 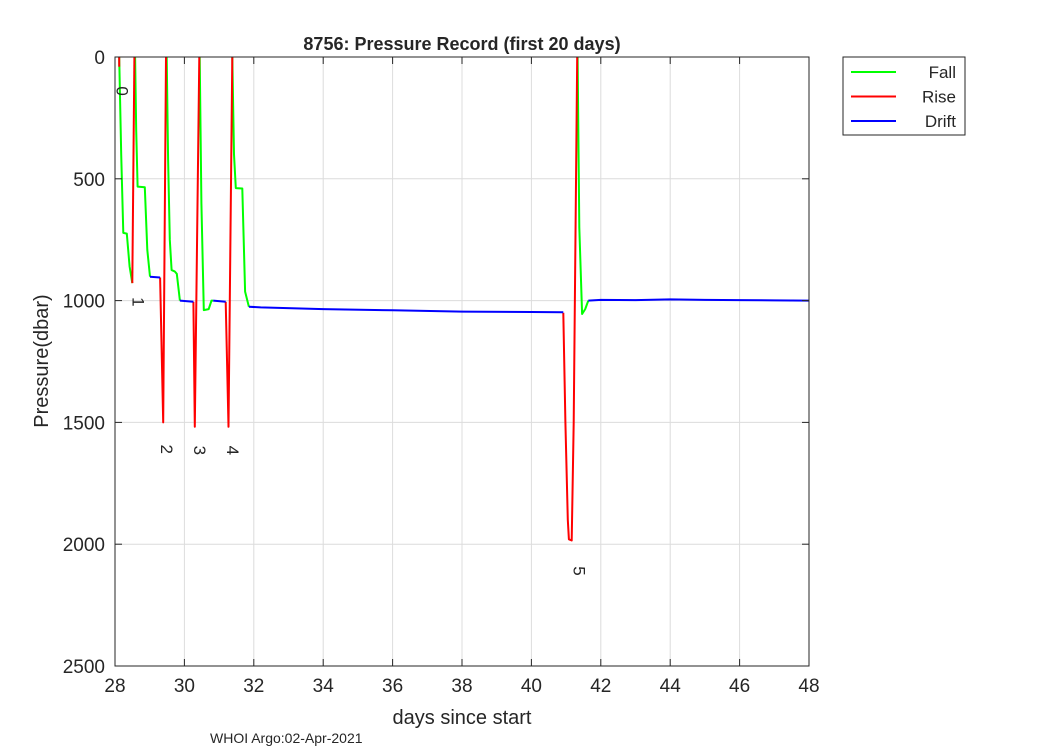 What do you see at coordinates (461, 44) in the screenshot?
I see `chart-title: 8756: Pressure Record (first 20 days)` at bounding box center [461, 44].